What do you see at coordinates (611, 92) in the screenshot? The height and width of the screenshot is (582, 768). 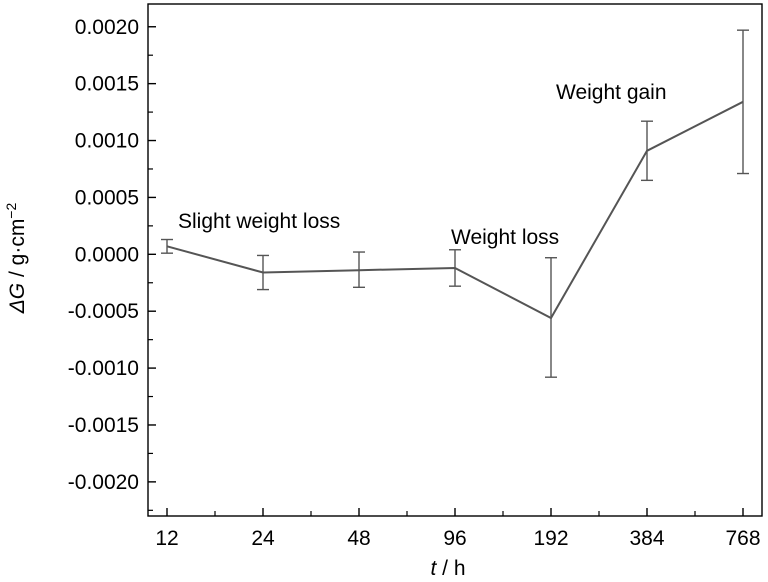 I see `annotation-weight-gain: Weight gain` at bounding box center [611, 92].